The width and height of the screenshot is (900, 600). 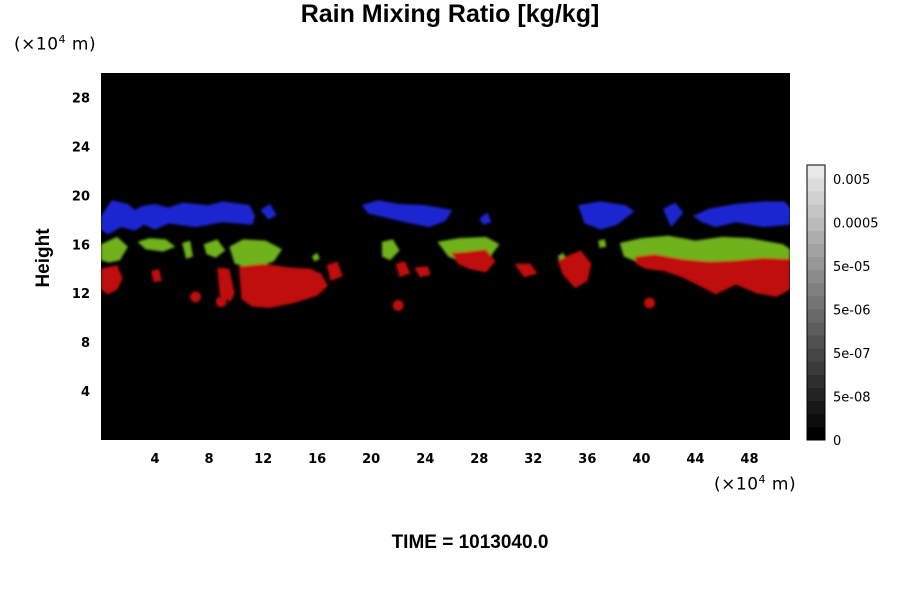 I want to click on y-axis-ticks: 4 8 12 16 20 24 28, so click(x=81, y=245).